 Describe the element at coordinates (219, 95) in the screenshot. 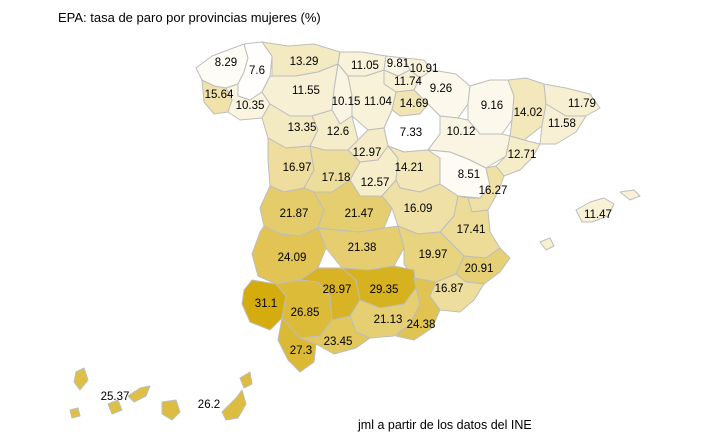

I see `region-value-pontevedra: 15.64` at that location.